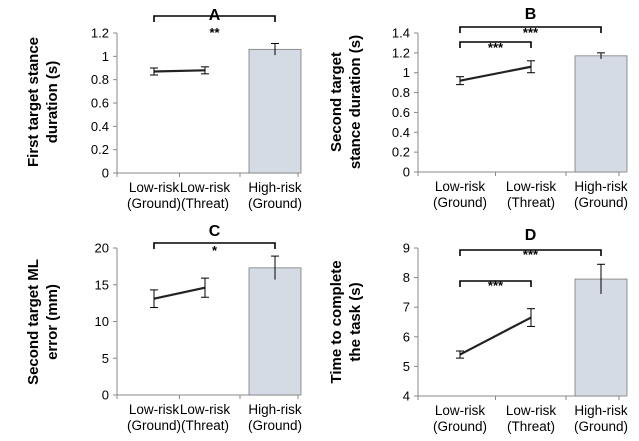 This screenshot has width=639, height=441. Describe the element at coordinates (346, 321) in the screenshot. I see `y-axis-label: Time to complete the task (s)` at that location.